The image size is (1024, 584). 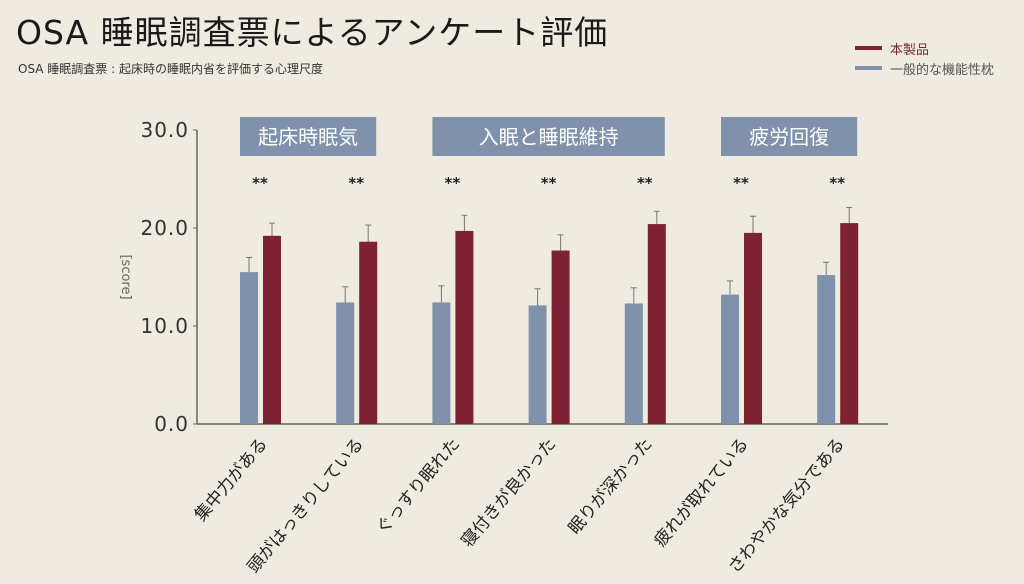 I want to click on x-category-label: ぐっすり眠れた, so click(x=418, y=486).